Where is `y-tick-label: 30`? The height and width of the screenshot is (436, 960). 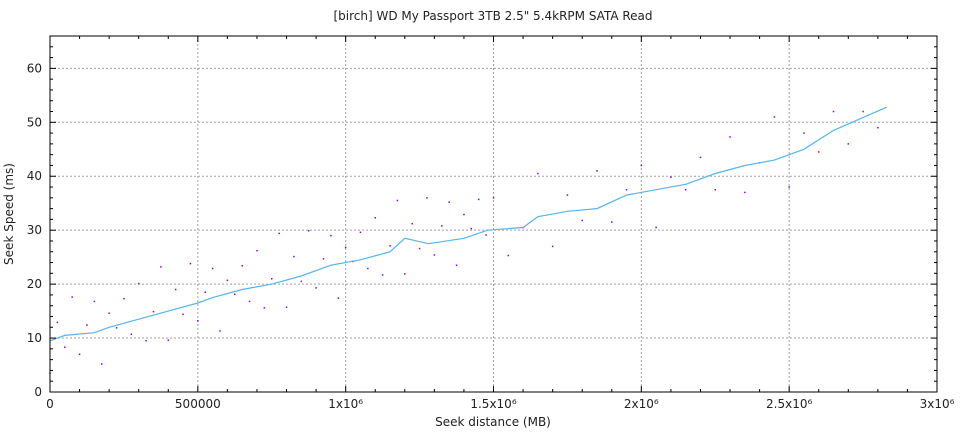
y-tick-label: 30 is located at coordinates (34, 230).